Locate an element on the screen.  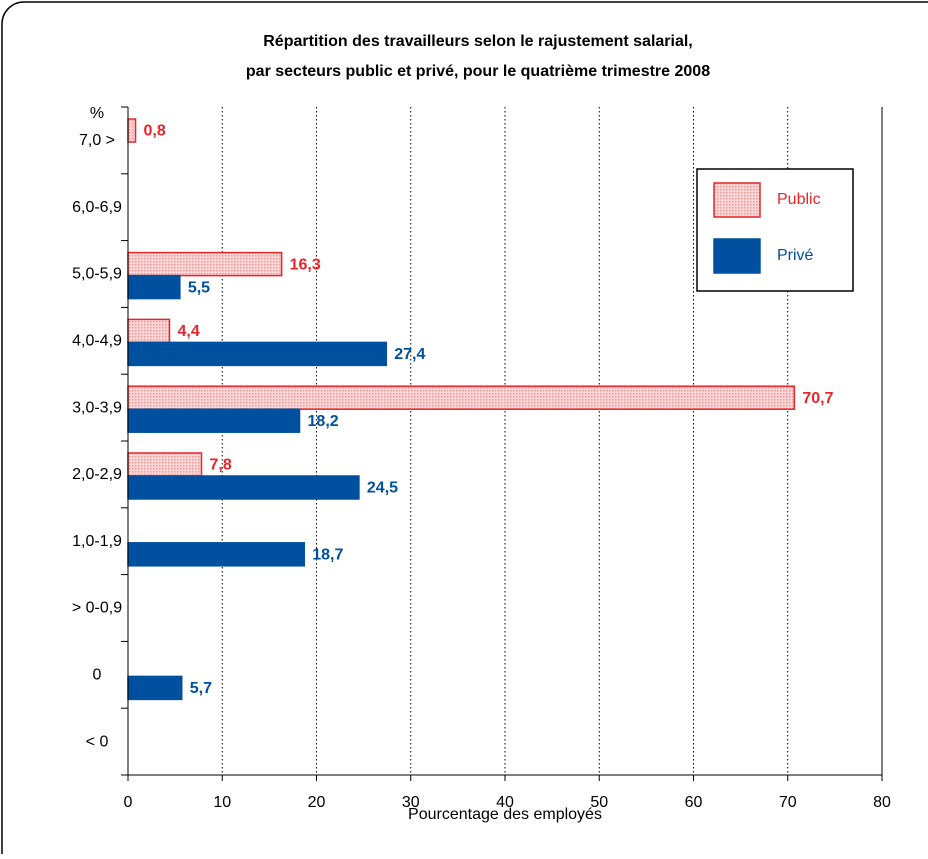
x-tick-label: 60 is located at coordinates (694, 802).